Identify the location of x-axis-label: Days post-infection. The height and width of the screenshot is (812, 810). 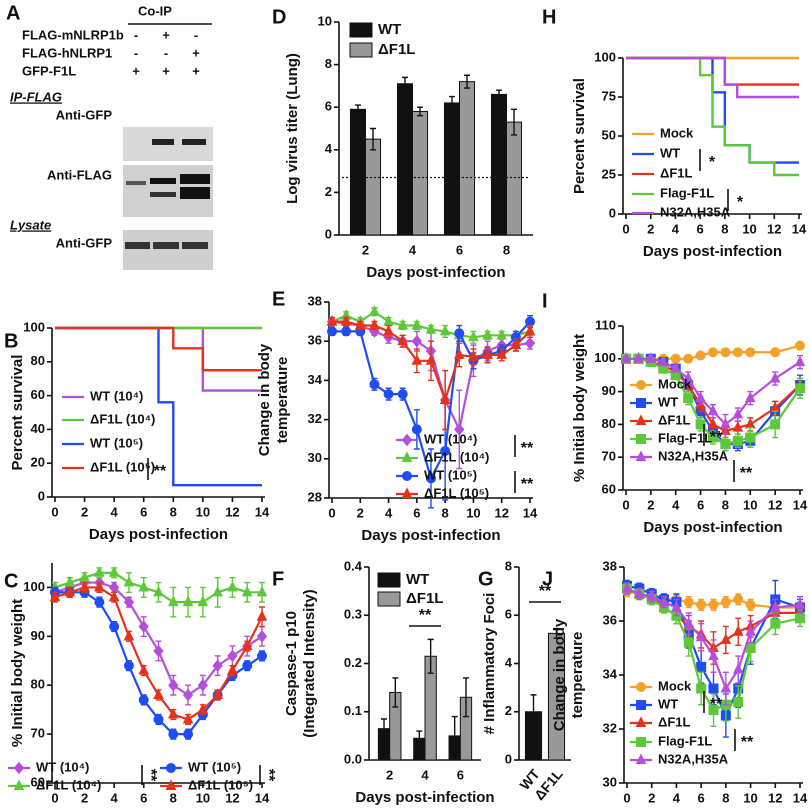
(430, 535).